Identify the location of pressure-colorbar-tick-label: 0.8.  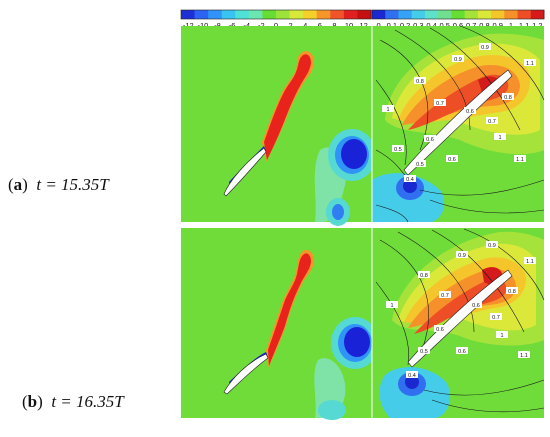
(484, 25).